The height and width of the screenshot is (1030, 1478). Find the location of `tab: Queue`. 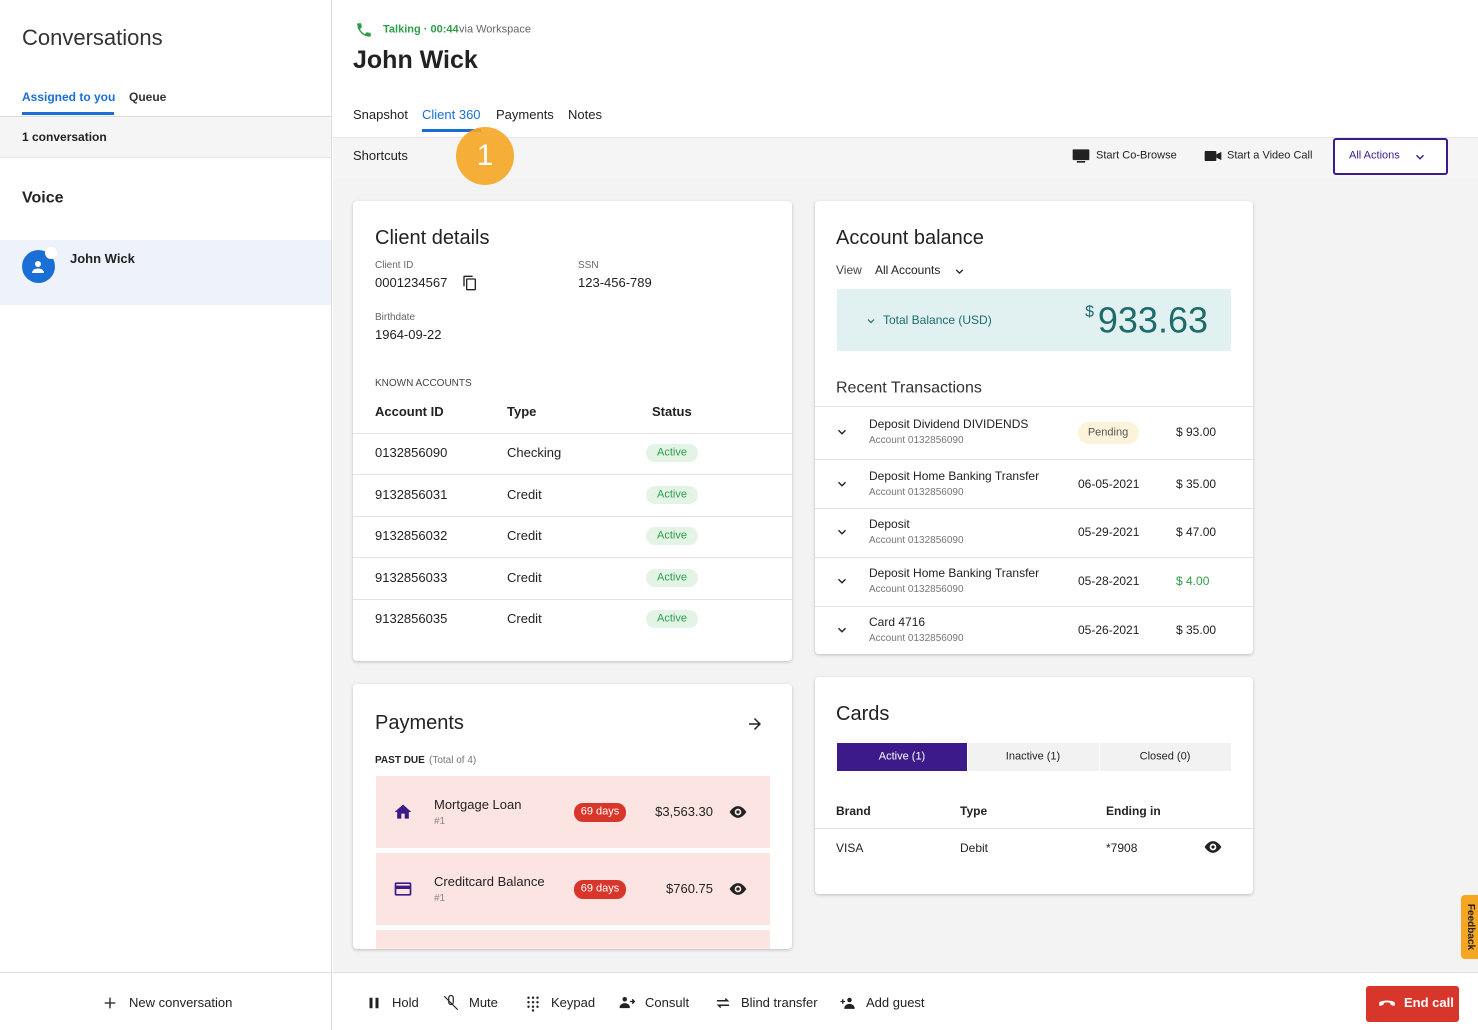

tab: Queue is located at coordinates (148, 96).